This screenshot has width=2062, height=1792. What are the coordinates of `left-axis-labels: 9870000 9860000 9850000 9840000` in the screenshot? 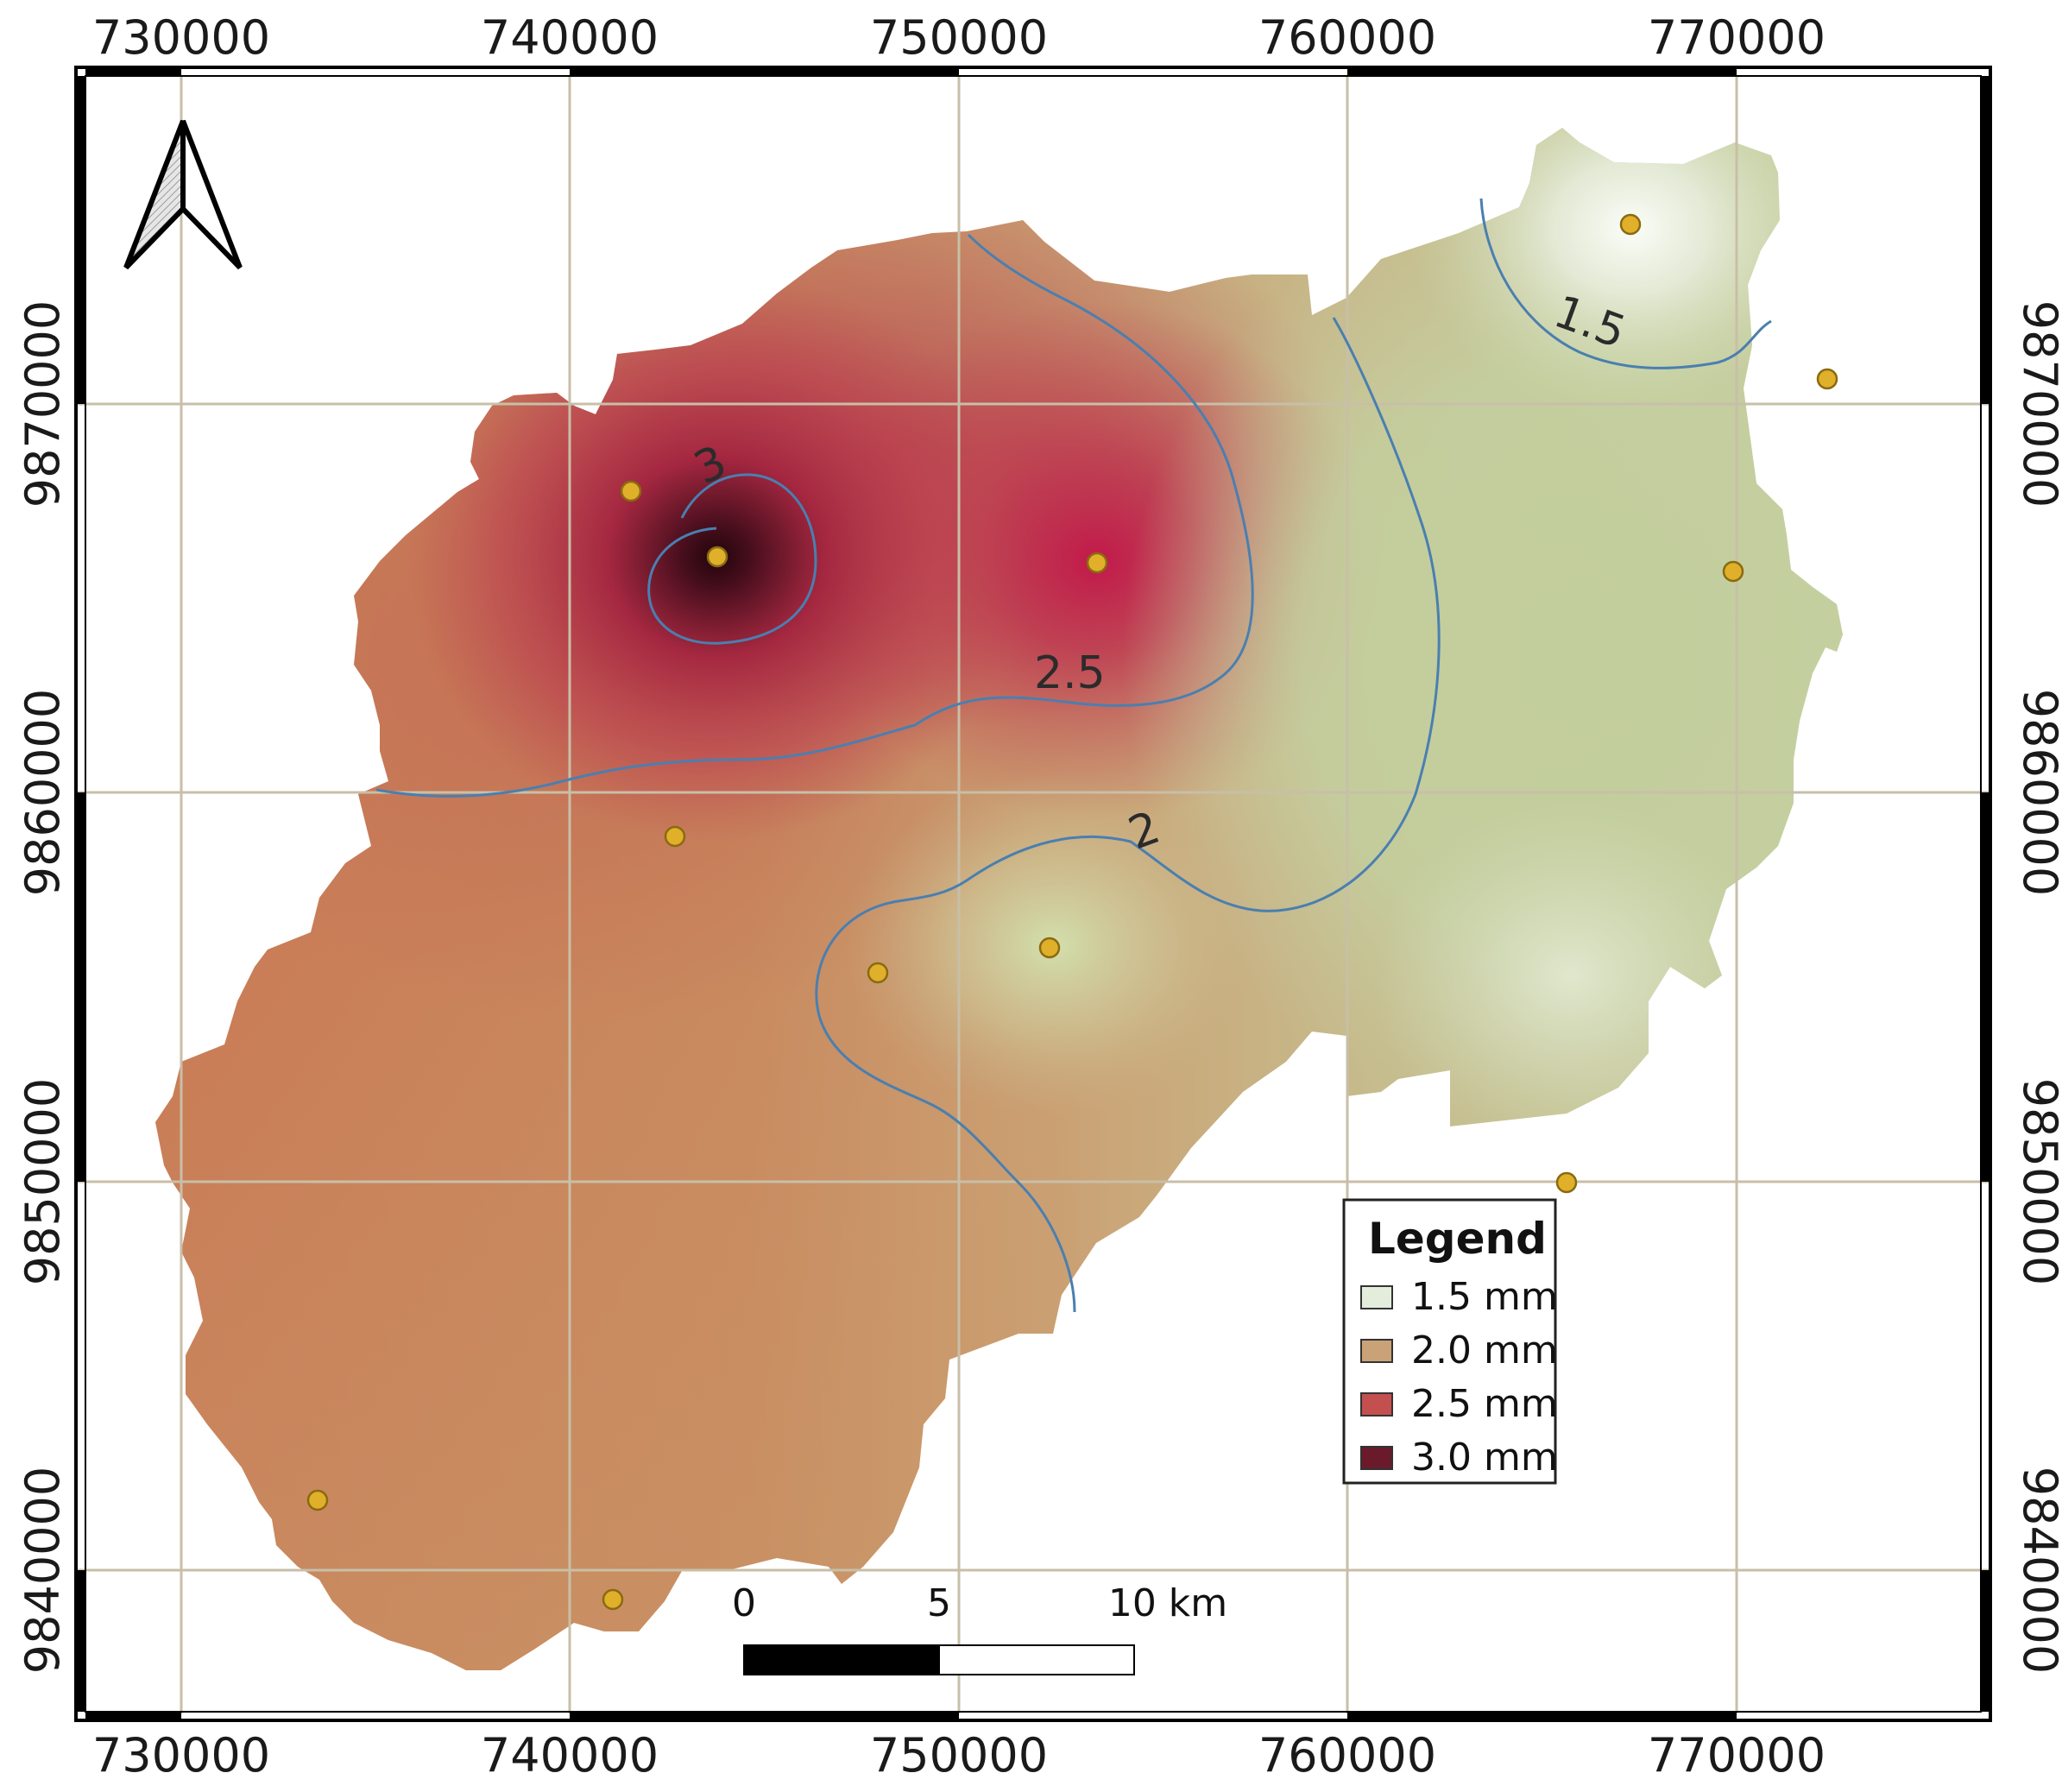 It's located at (43, 987).